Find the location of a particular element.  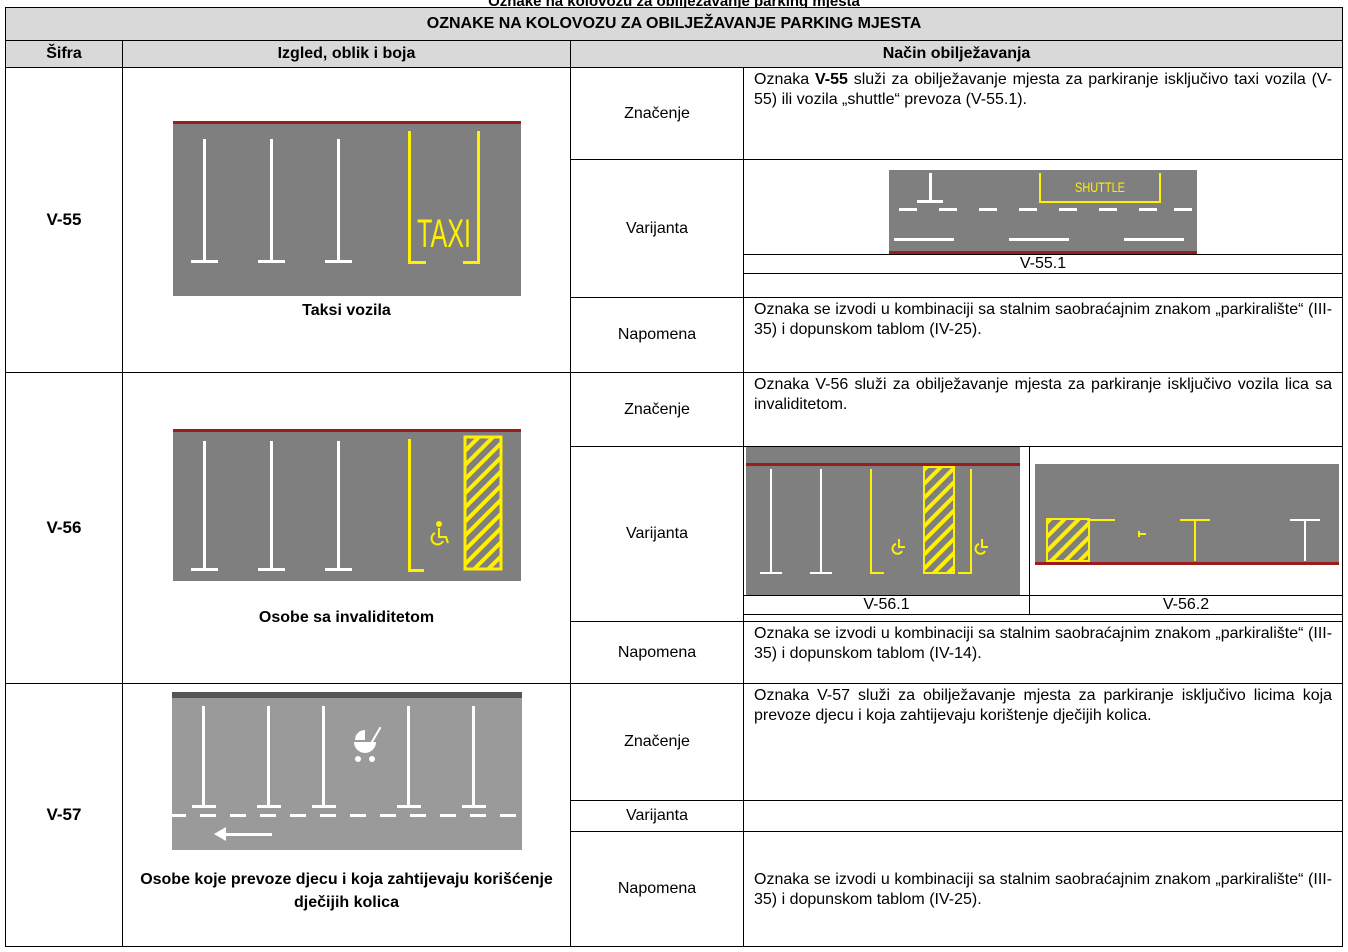

variant-cell is located at coordinates (1043, 816).